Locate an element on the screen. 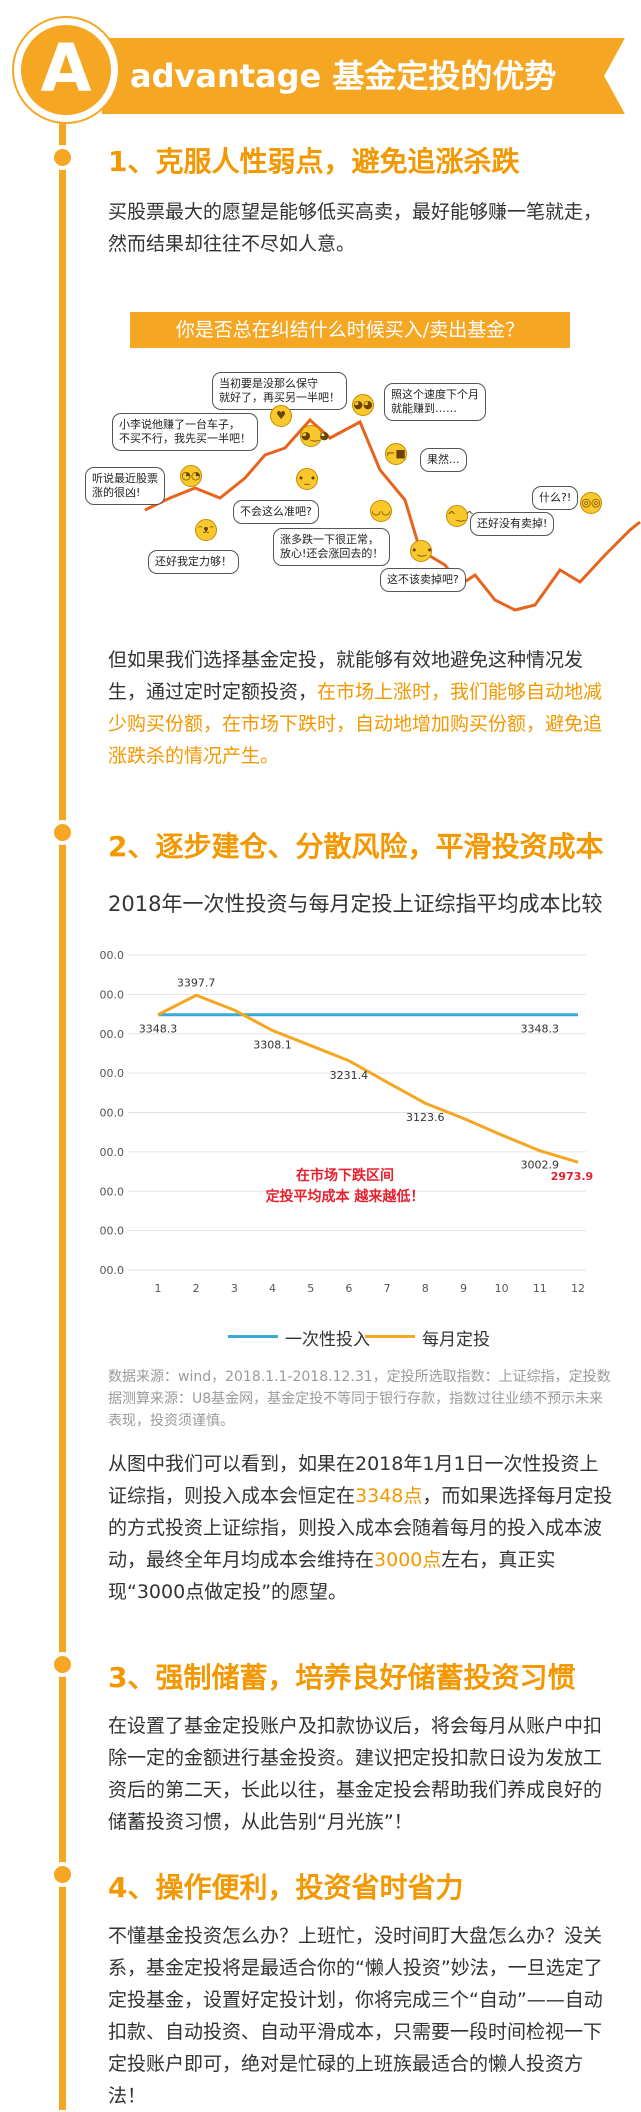 This screenshot has width=641, height=2112. emoji-face-icon: ◕‿◕ is located at coordinates (314, 436).